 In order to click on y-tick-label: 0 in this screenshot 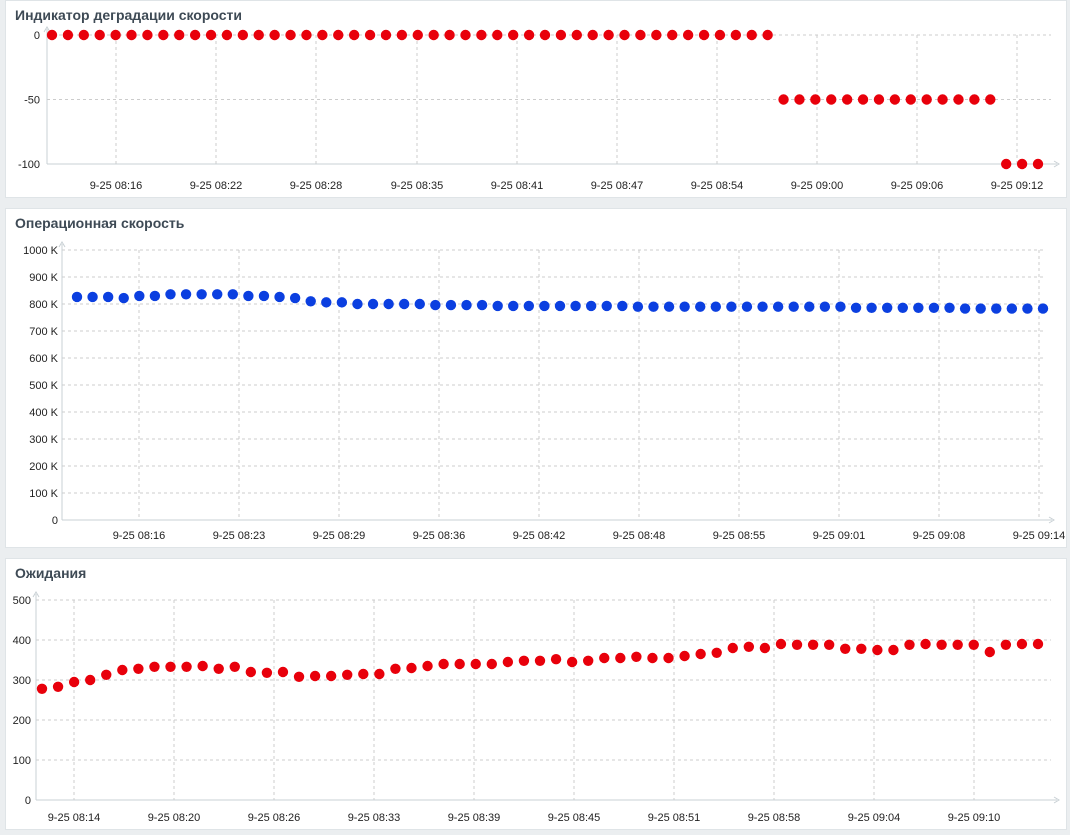, I will do `click(37, 36)`.